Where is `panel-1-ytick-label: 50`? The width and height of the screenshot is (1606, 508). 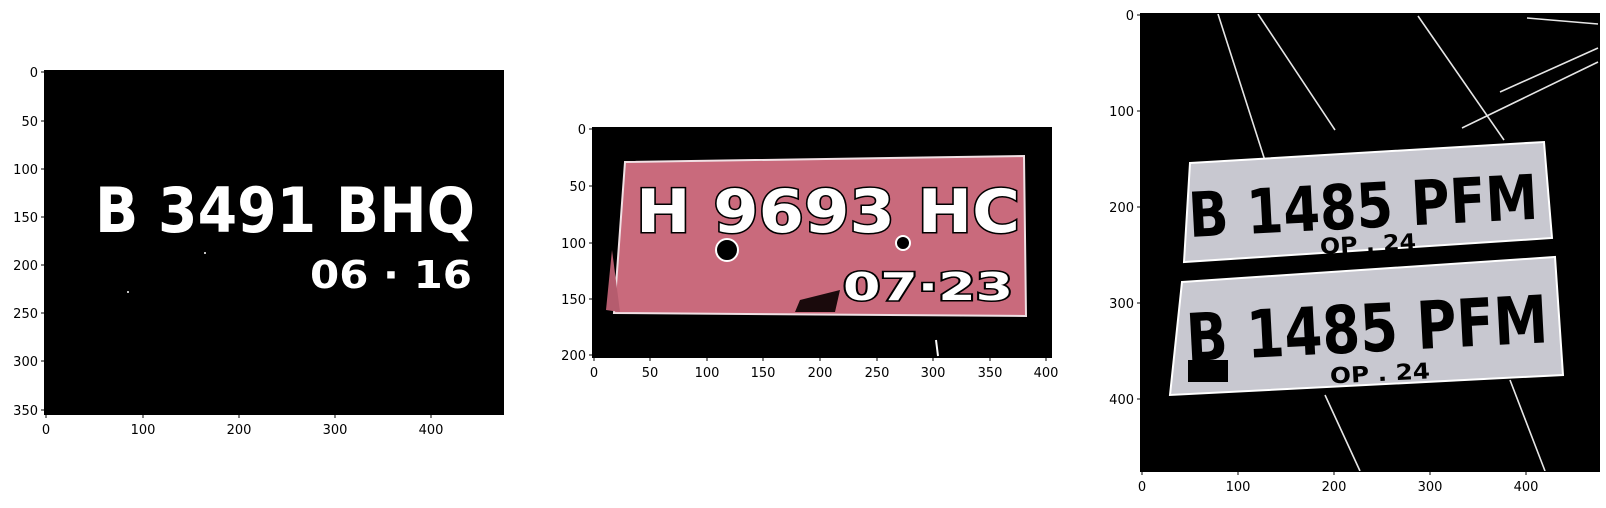 panel-1-ytick-label: 50 is located at coordinates (29, 122).